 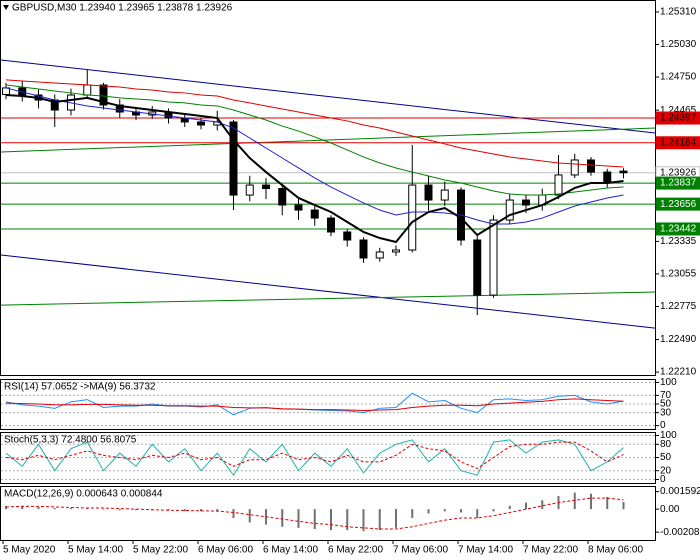 I want to click on y-tick-label: 1.25030, so click(x=678, y=44).